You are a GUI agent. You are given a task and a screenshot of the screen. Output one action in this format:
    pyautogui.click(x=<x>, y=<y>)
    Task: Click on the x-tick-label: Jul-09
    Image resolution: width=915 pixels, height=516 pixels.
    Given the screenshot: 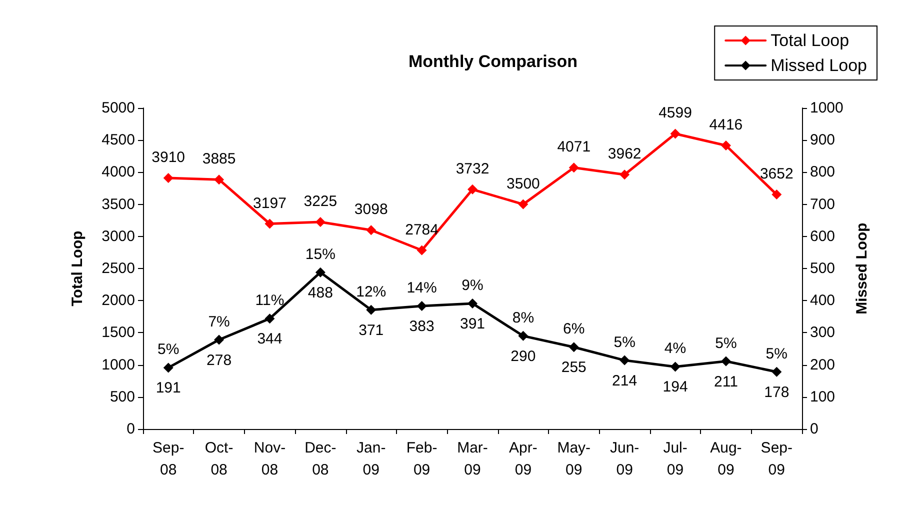 What is the action you would take?
    pyautogui.click(x=675, y=459)
    